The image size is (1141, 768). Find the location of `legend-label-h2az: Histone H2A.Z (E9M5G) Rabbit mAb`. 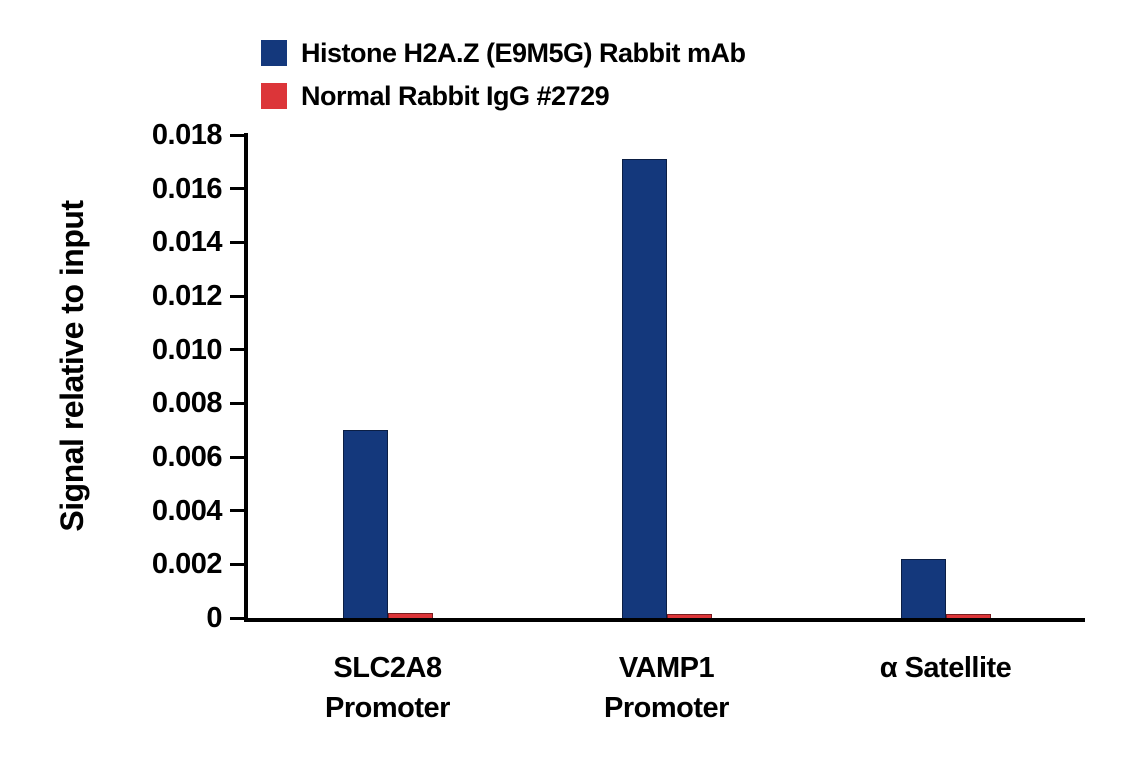

legend-label-h2az: Histone H2A.Z (E9M5G) Rabbit mAb is located at coordinates (523, 53).